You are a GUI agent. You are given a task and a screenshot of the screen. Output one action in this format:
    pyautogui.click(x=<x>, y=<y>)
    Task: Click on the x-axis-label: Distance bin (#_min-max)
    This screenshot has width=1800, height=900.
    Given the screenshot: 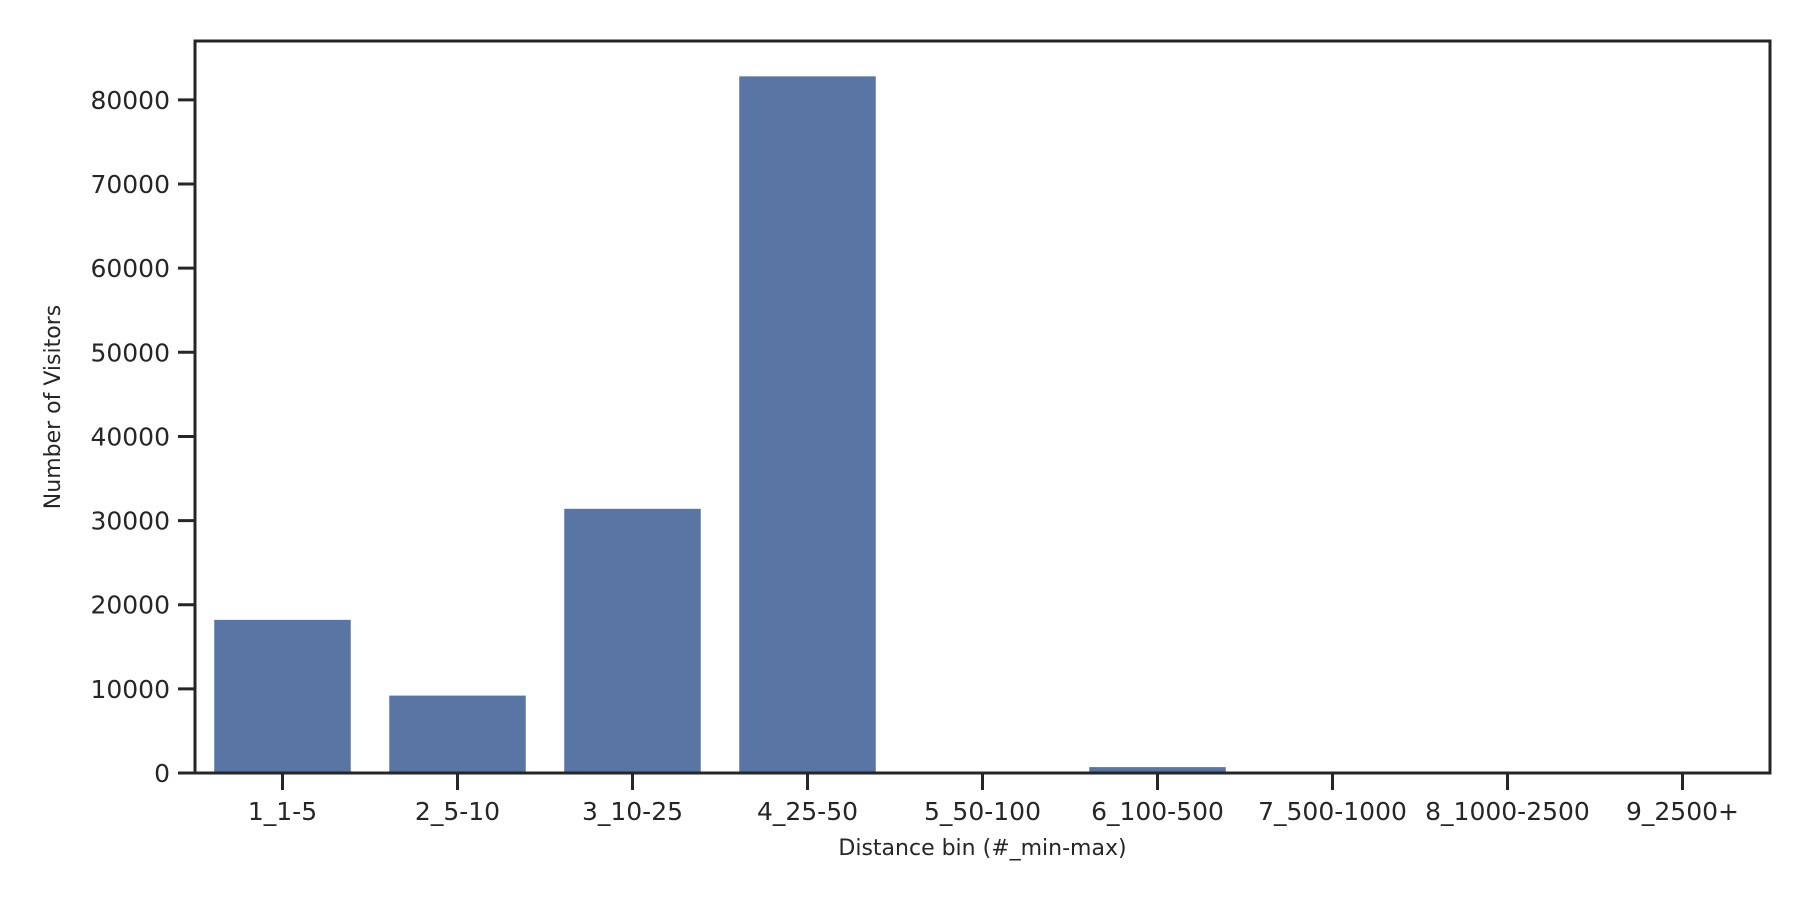 What is the action you would take?
    pyautogui.click(x=982, y=848)
    